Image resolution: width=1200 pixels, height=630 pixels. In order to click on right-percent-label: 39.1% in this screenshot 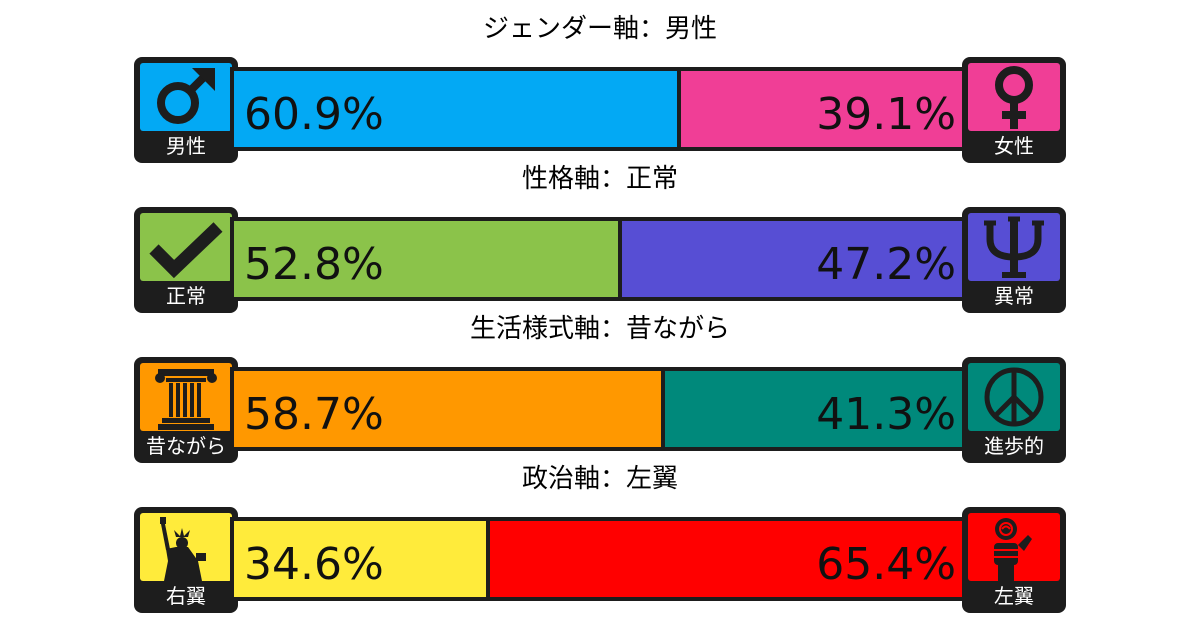, I will do `click(886, 114)`.